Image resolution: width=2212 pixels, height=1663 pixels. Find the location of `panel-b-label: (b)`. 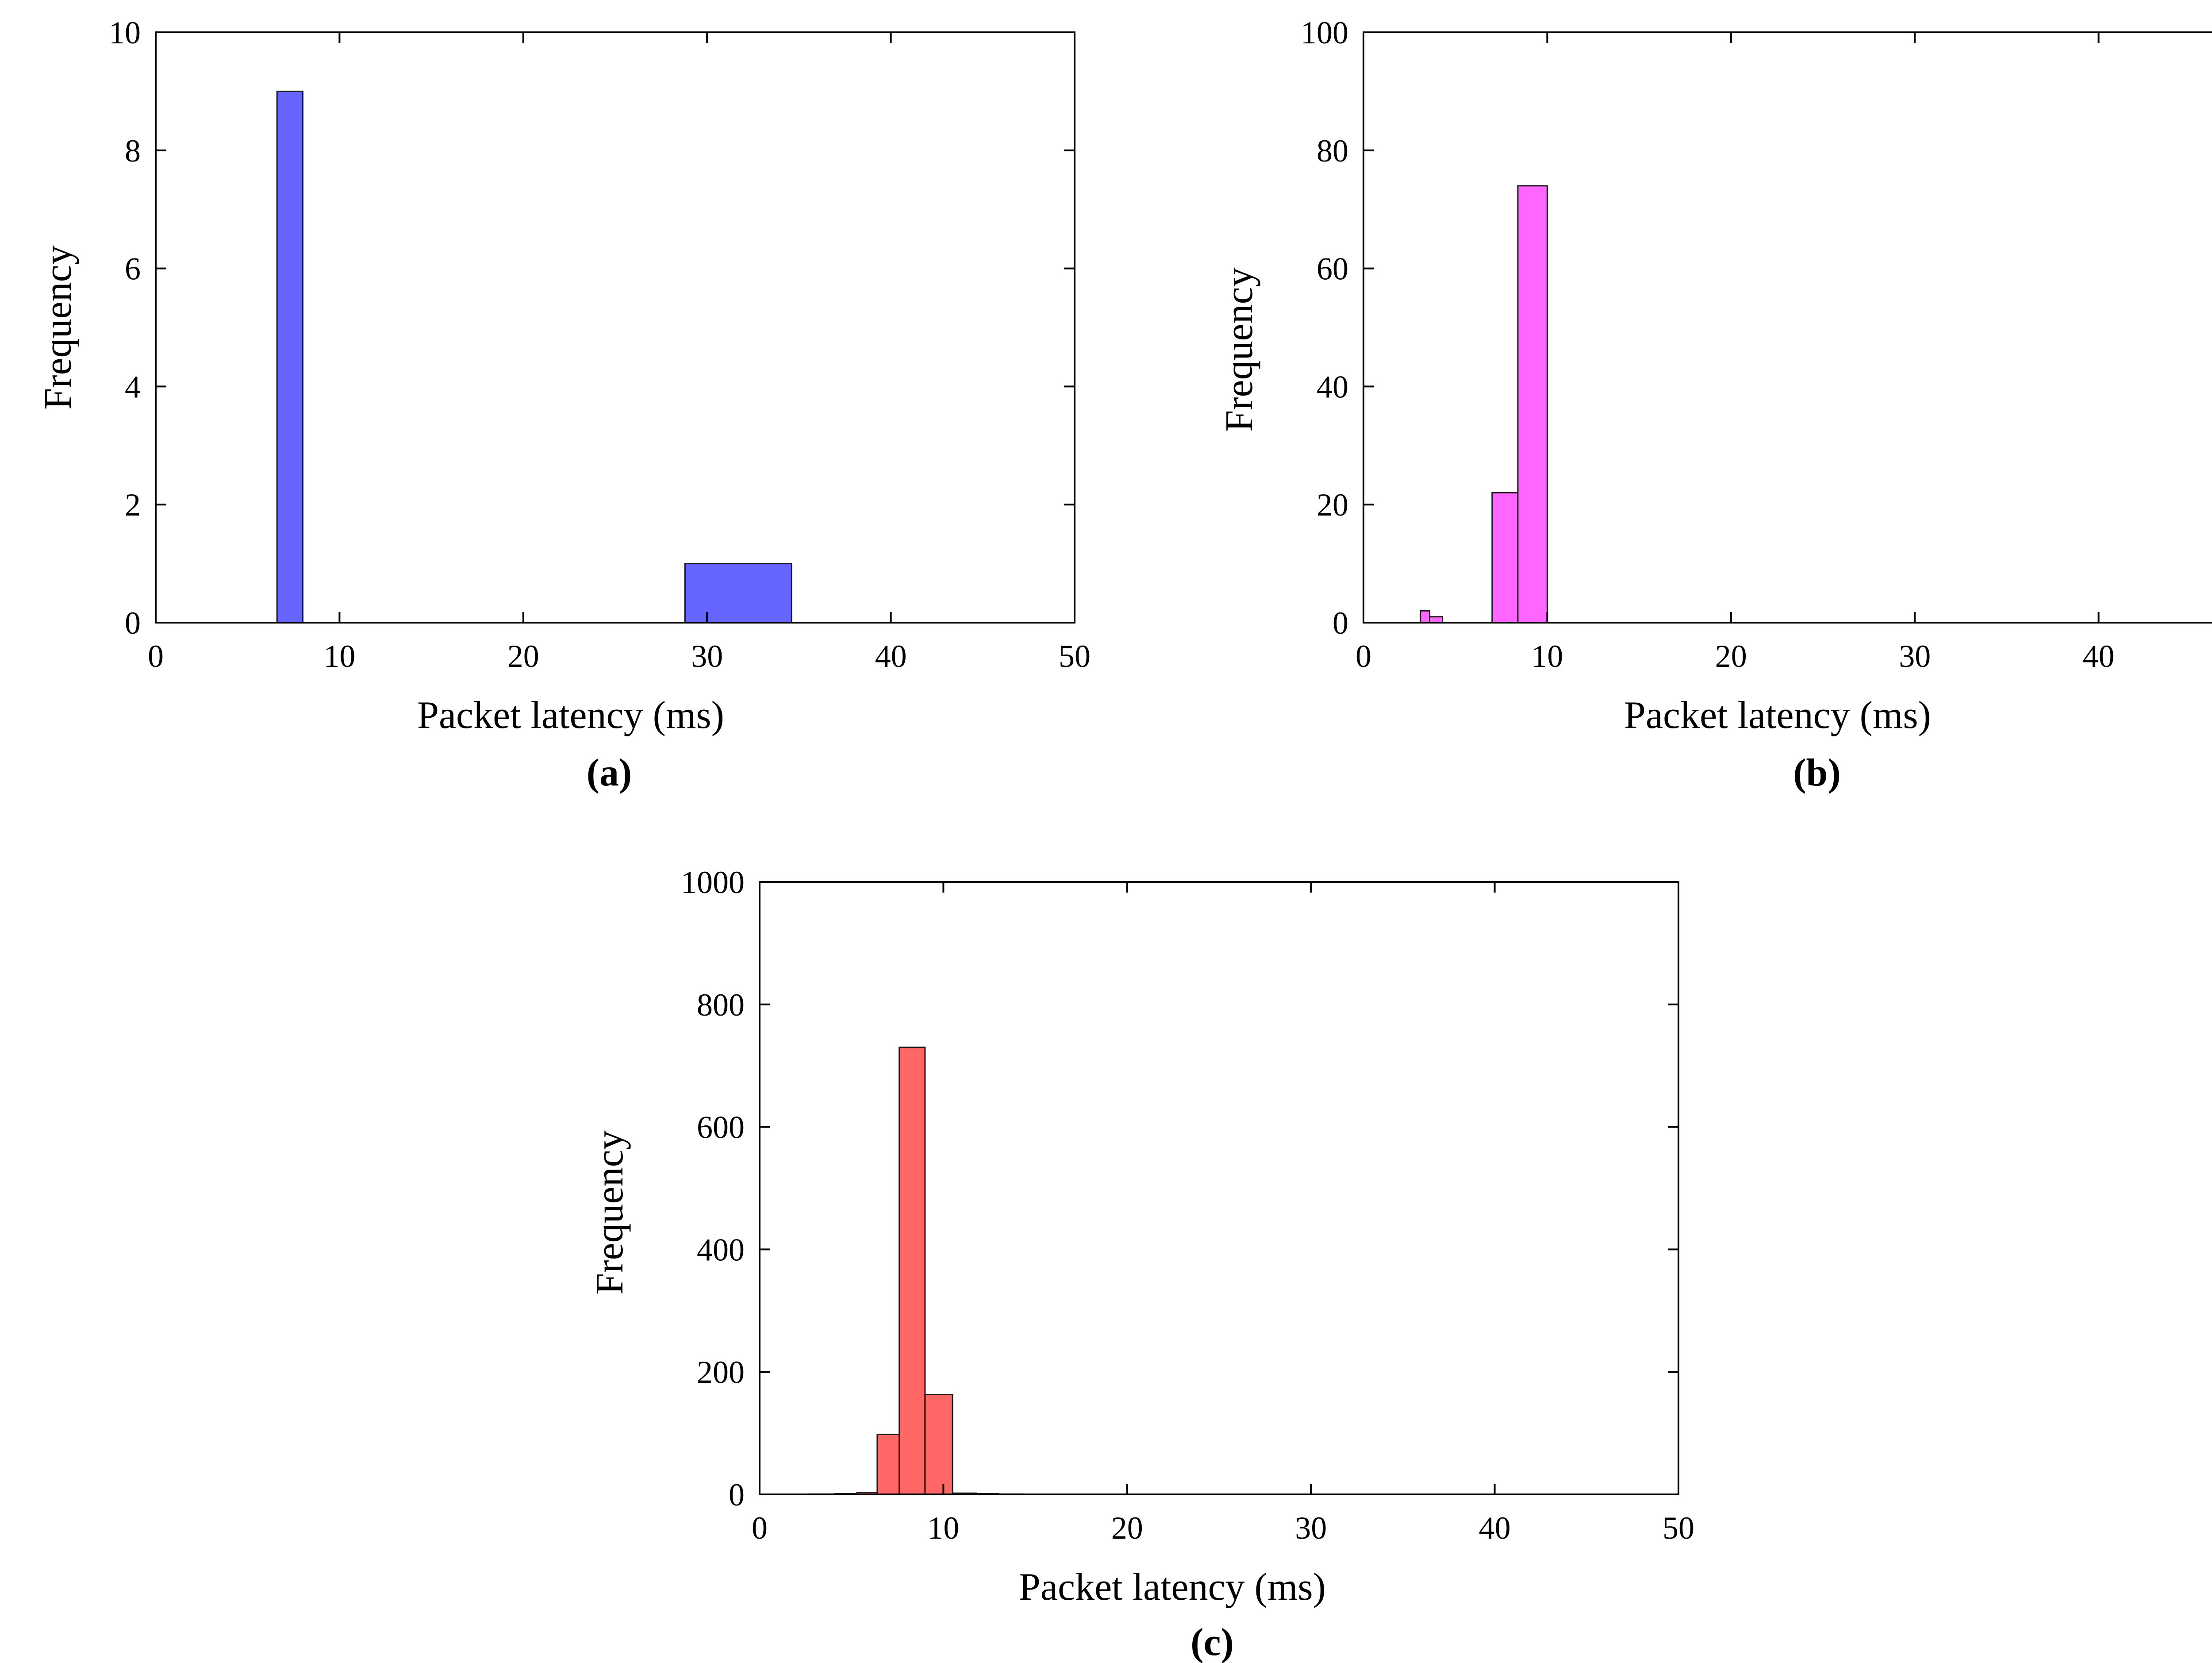

panel-b-label: (b) is located at coordinates (1817, 773).